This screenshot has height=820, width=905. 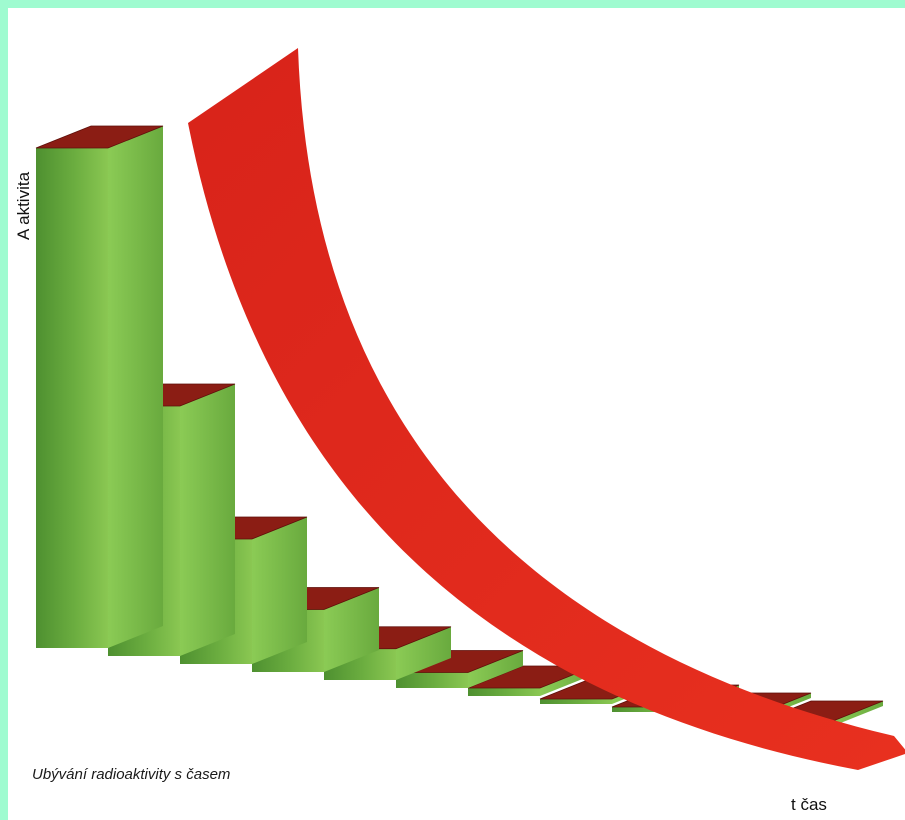 I want to click on y-axis-label: A aktivita, so click(x=23, y=205).